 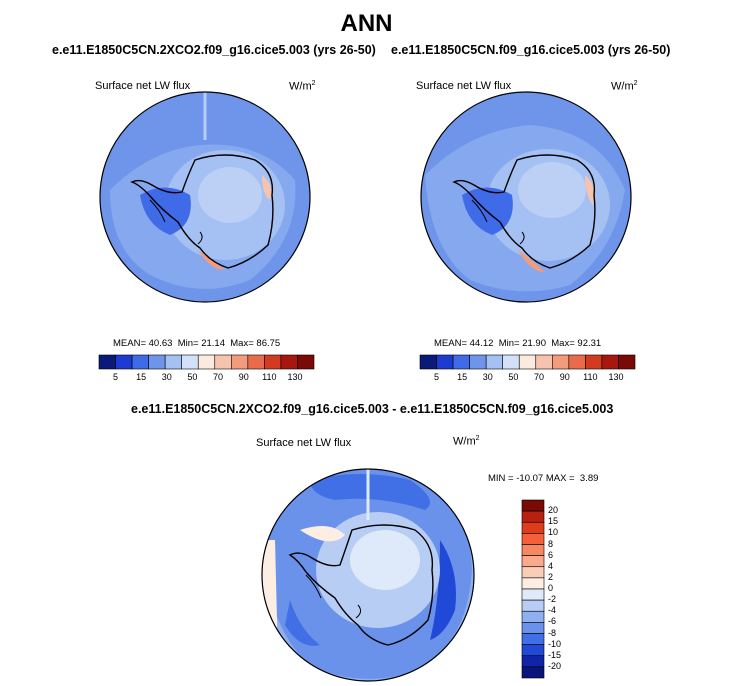 What do you see at coordinates (543, 478) in the screenshot?
I see `diff-panel-stats: MIN = -10.07 MAX = 3.89` at bounding box center [543, 478].